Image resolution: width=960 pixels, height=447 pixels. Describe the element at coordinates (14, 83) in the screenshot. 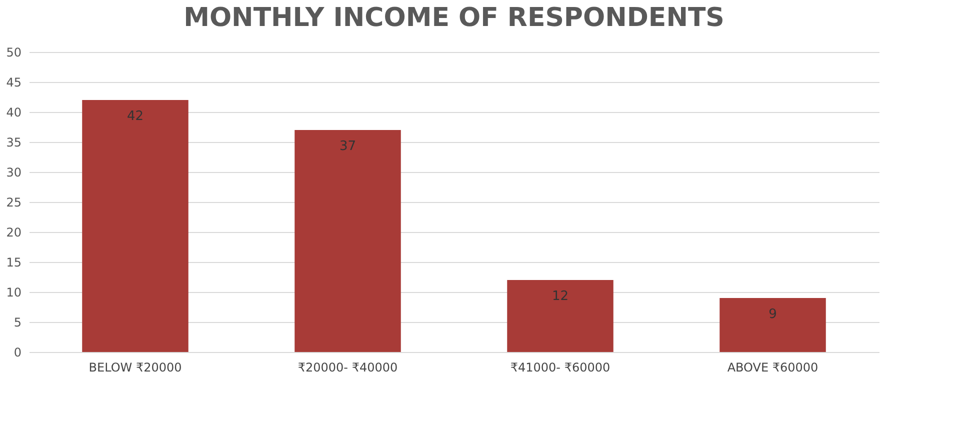

I see `y-tick-label: 45` at that location.